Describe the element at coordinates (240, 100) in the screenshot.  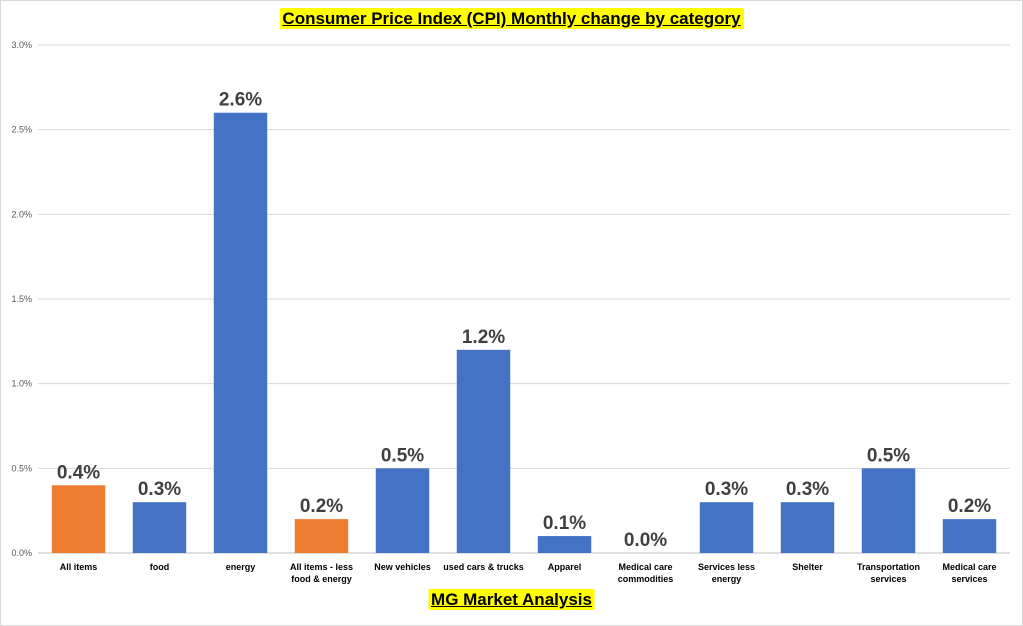
I see `data-label: 2.6%` at that location.